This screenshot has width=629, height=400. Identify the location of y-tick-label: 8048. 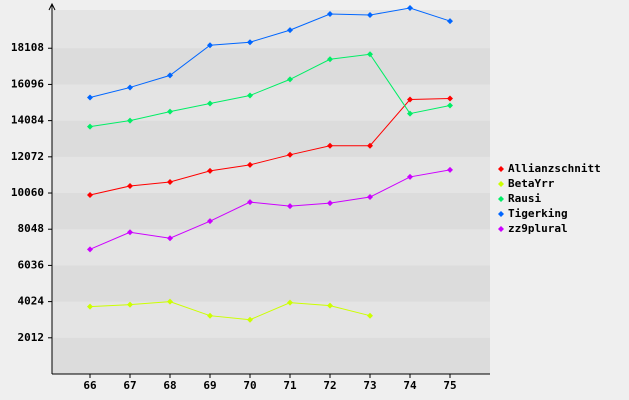
(31, 228).